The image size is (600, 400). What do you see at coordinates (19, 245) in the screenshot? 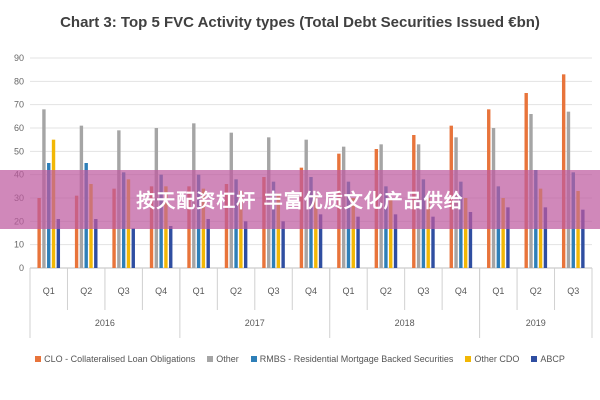
I see `y-tick-label: 10` at bounding box center [19, 245].